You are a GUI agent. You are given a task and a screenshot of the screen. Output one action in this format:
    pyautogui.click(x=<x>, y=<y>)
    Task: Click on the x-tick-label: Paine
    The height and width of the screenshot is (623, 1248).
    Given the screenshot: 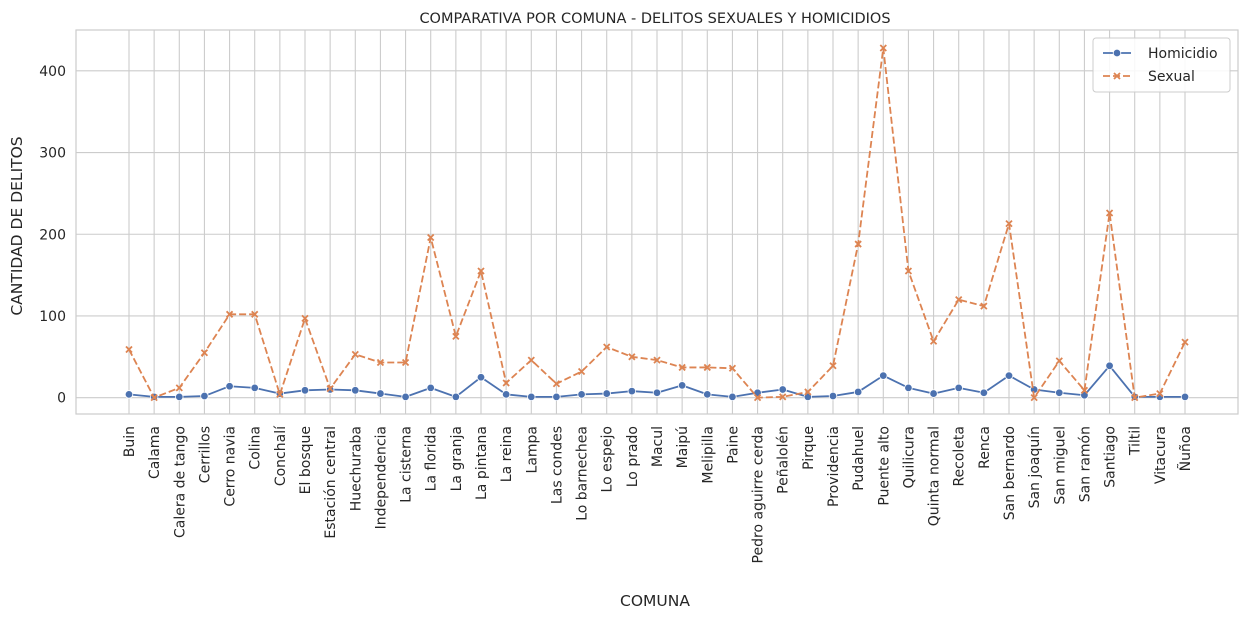 What is the action you would take?
    pyautogui.click(x=733, y=445)
    